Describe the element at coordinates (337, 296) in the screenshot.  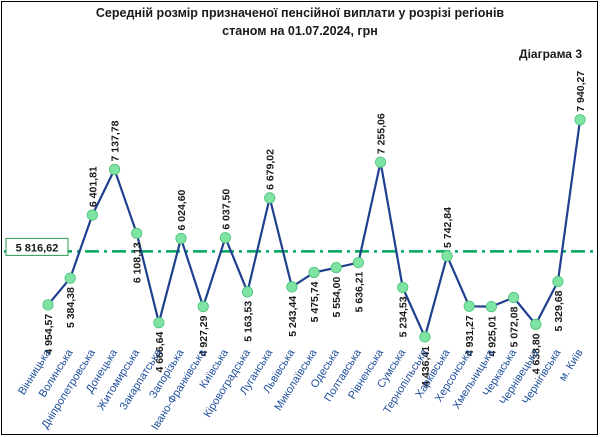
I see `value-label: 5 554,00` at that location.